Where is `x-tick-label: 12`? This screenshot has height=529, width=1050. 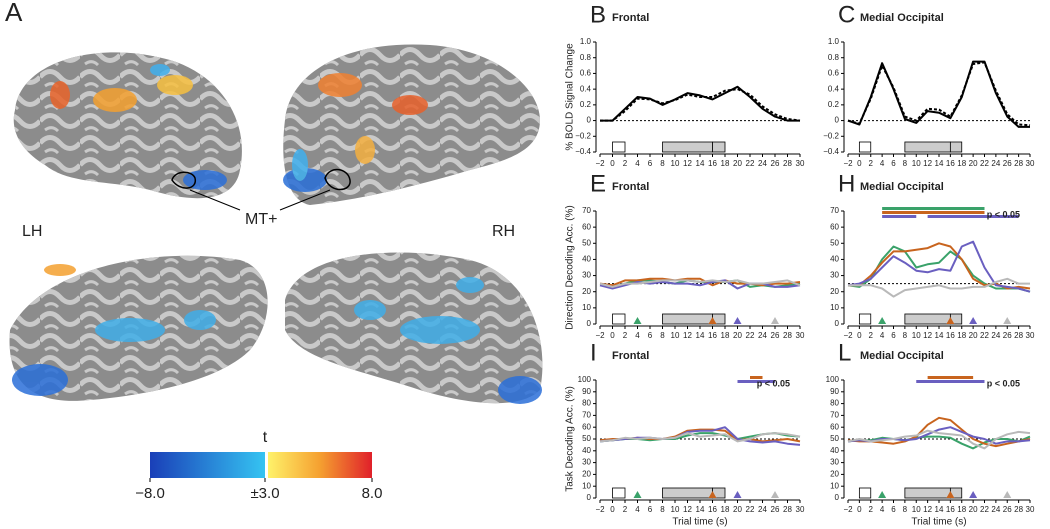 x-tick-label: 12 is located at coordinates (687, 163).